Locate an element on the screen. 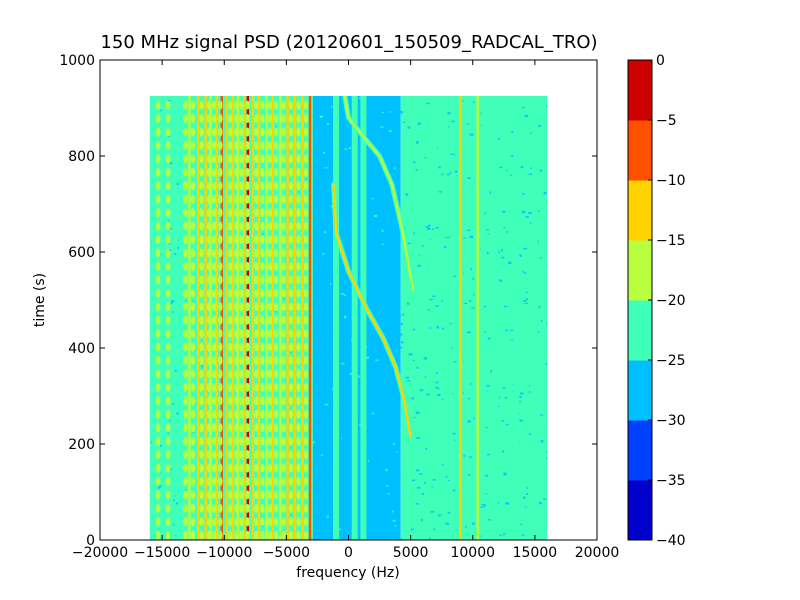 The width and height of the screenshot is (800, 600). interference-beads is located at coordinates (232, 320).